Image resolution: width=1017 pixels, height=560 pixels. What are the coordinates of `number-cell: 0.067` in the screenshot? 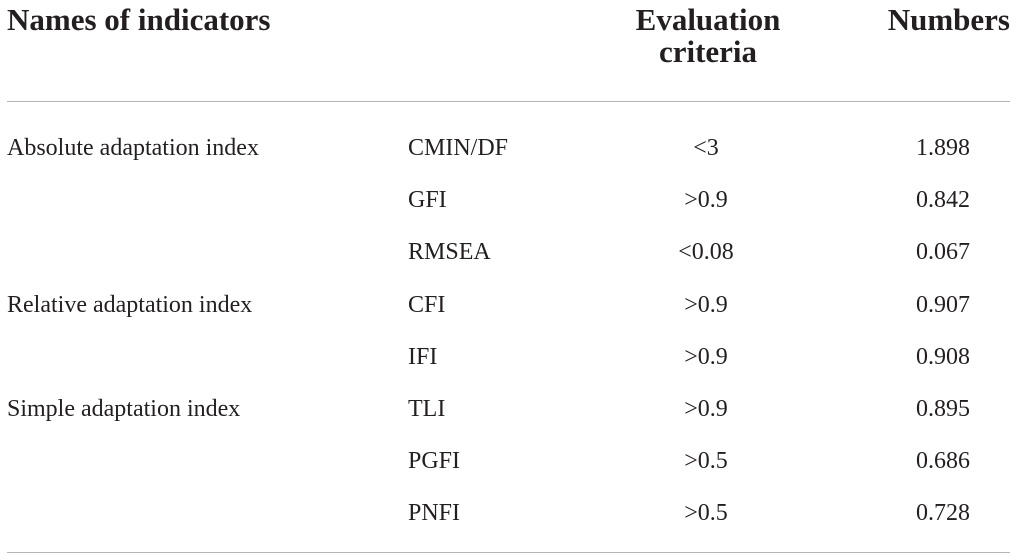 It's located at (943, 252).